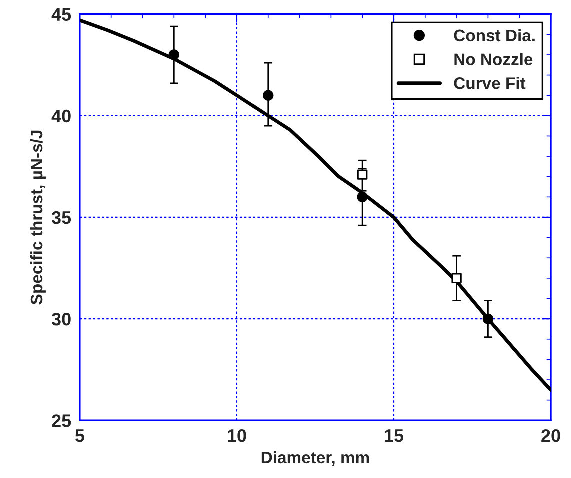  I want to click on y-tick-label: 40, so click(61, 116).